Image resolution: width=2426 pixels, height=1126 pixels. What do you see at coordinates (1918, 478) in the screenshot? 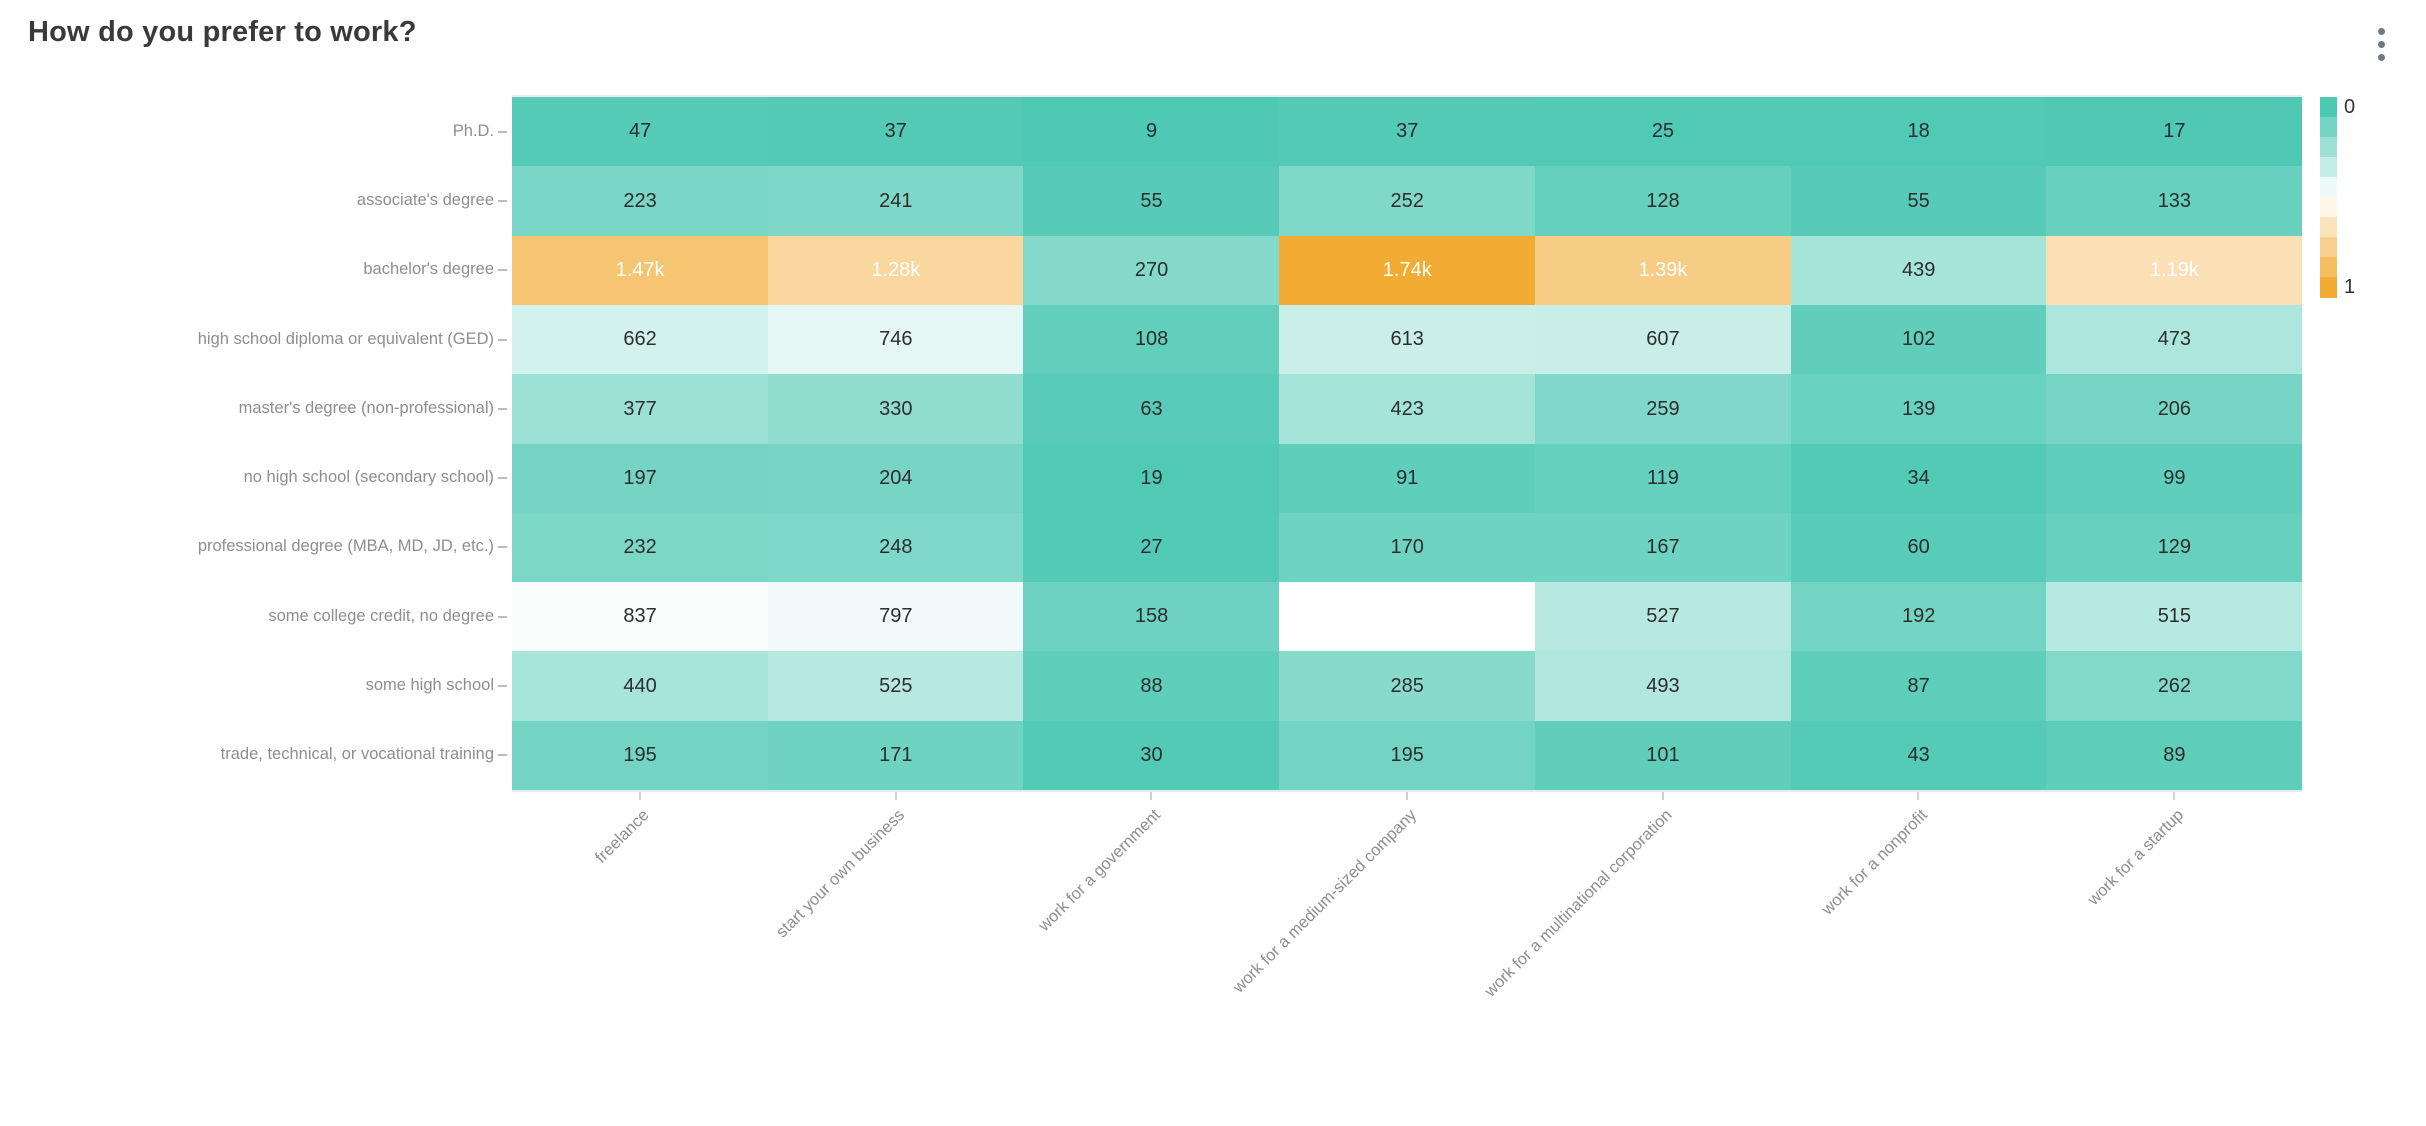
I see `heatmap-cell: 34` at bounding box center [1918, 478].